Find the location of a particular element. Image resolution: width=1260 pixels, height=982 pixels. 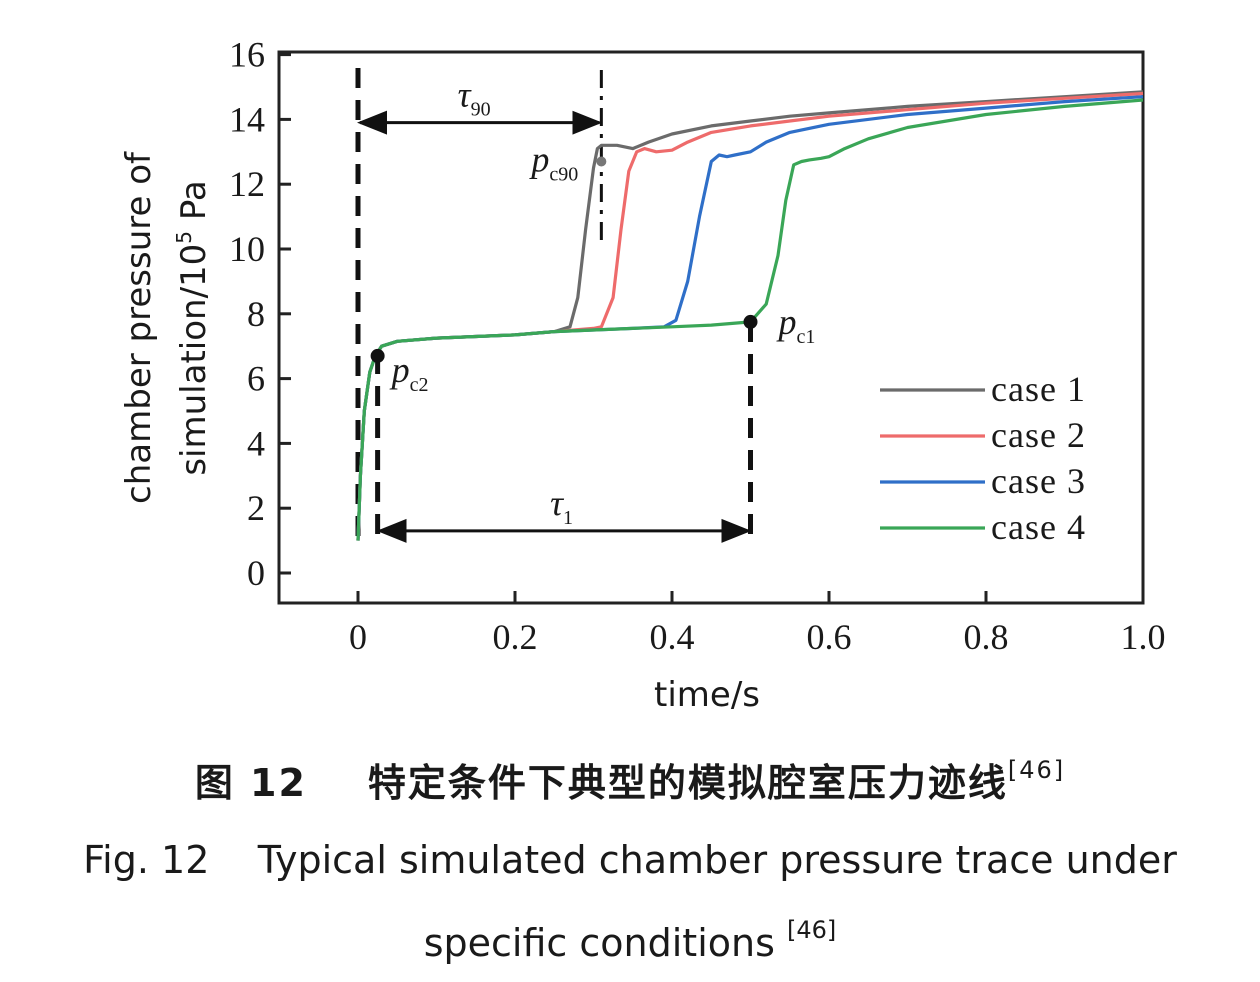

caption-en-line2-text: specific conditions is located at coordinates (599, 943).